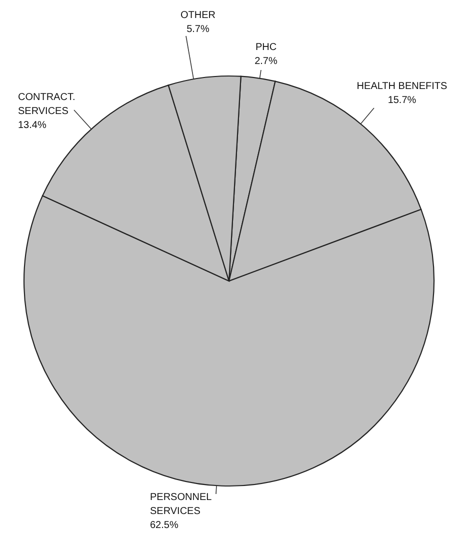  Describe the element at coordinates (32, 125) in the screenshot. I see `data-label: 13.4%` at that location.